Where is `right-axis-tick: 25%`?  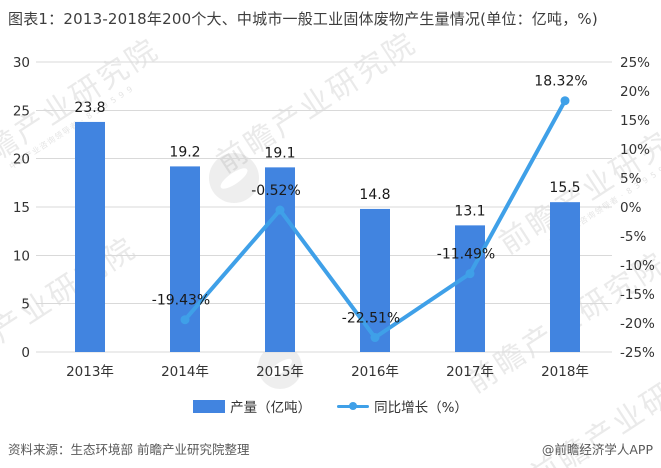
right-axis-tick: 25% is located at coordinates (635, 63).